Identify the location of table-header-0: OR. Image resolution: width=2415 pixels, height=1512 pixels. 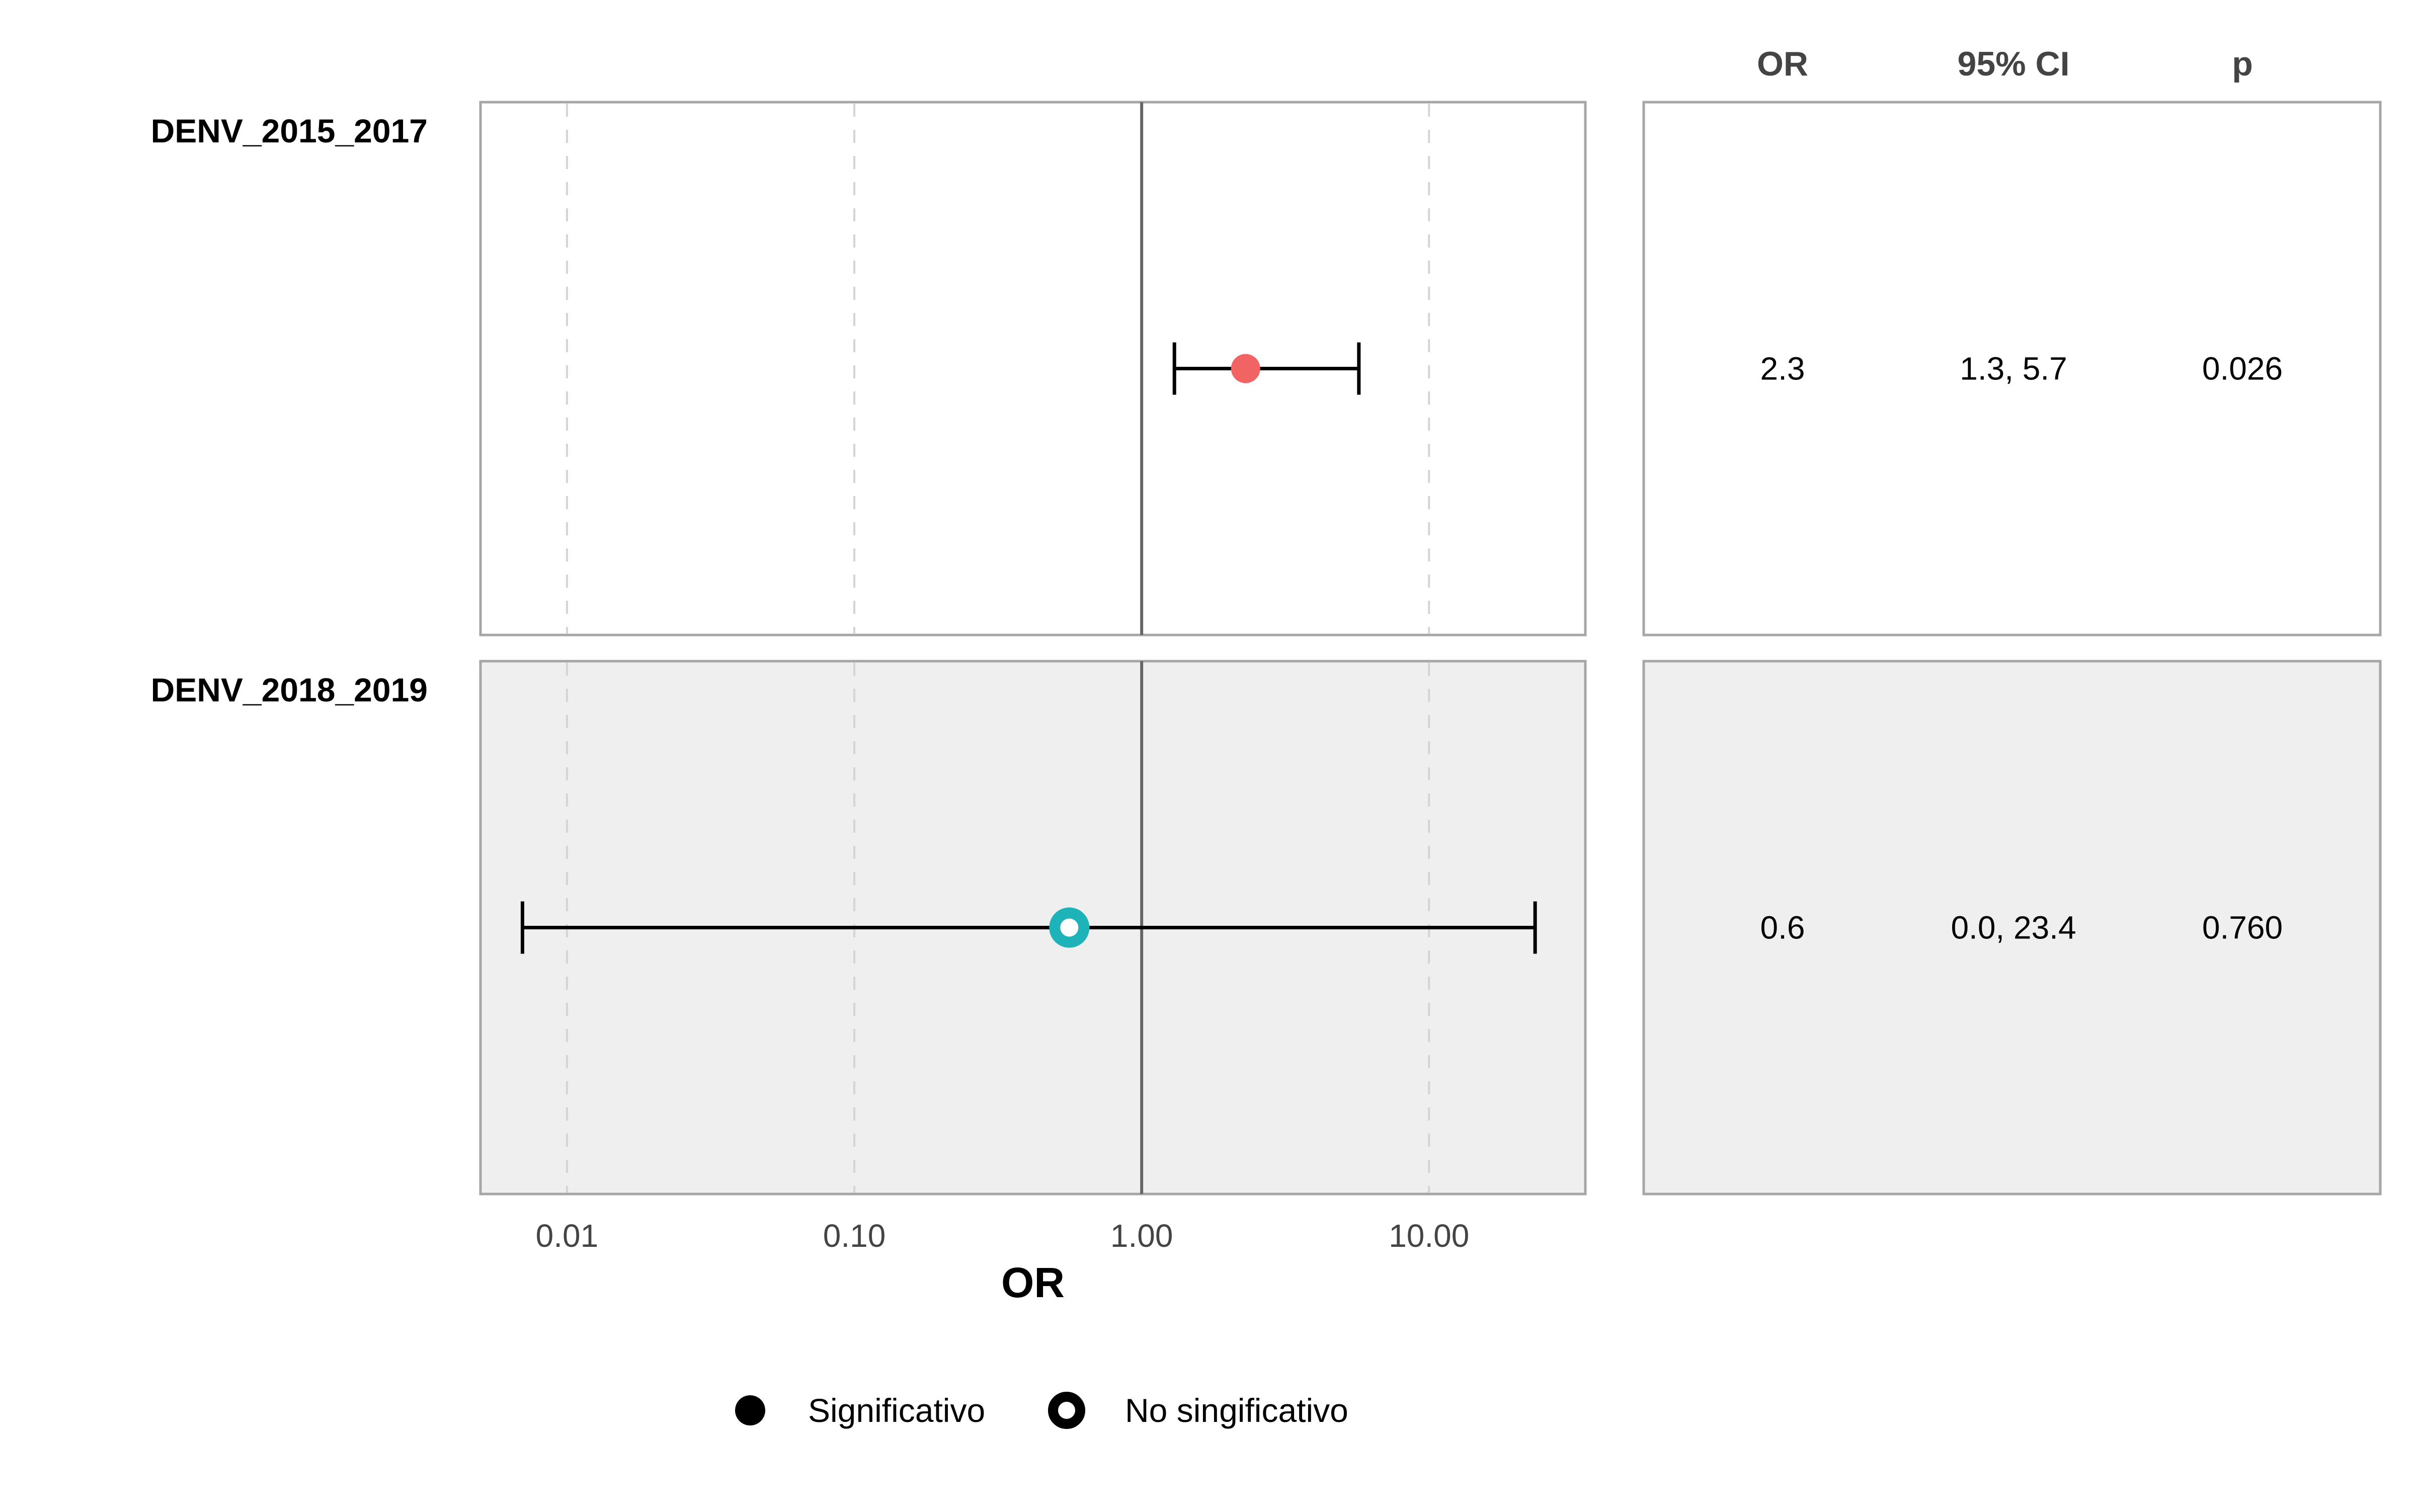
(1782, 64).